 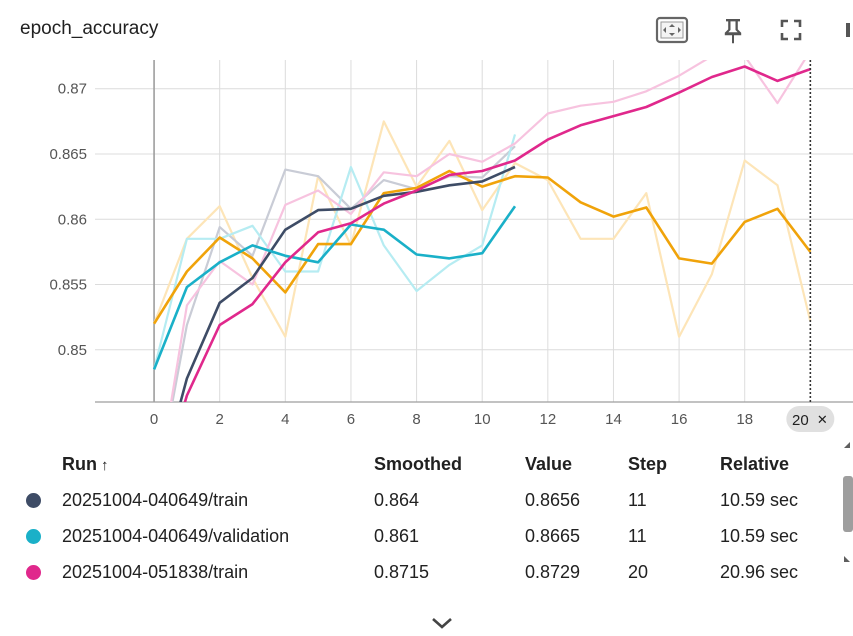 I want to click on color-column-header, so click(x=39, y=464).